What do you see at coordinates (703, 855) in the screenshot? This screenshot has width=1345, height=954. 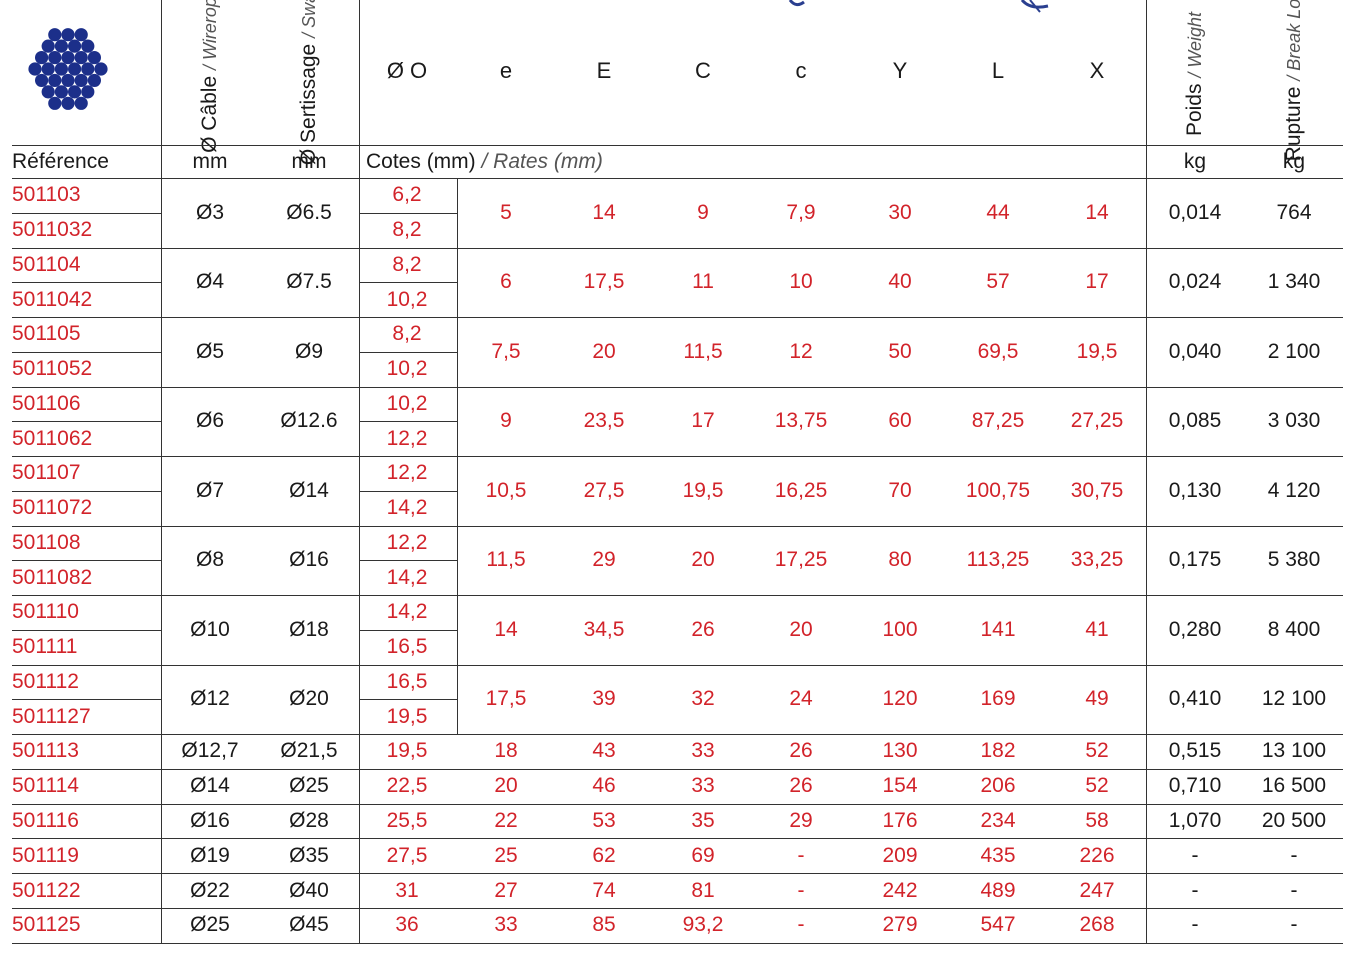 I see `dim-C-value: 69` at bounding box center [703, 855].